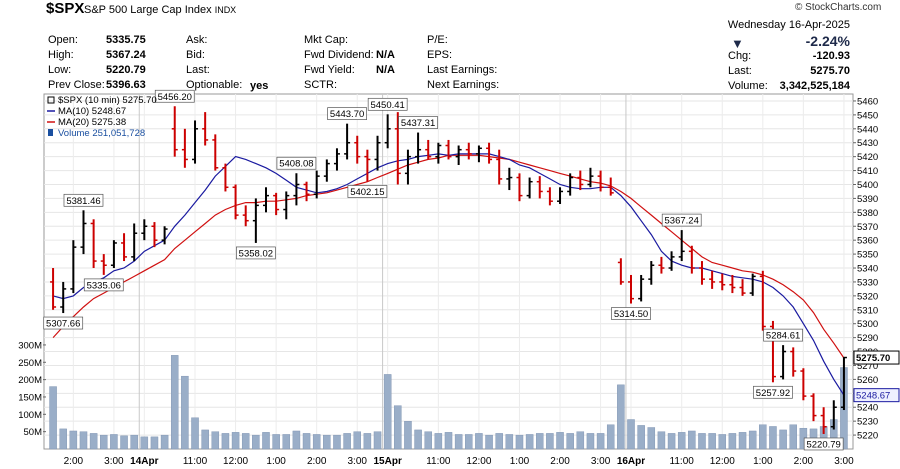  What do you see at coordinates (462, 70) in the screenshot?
I see `field-label: Last Earnings:` at bounding box center [462, 70].